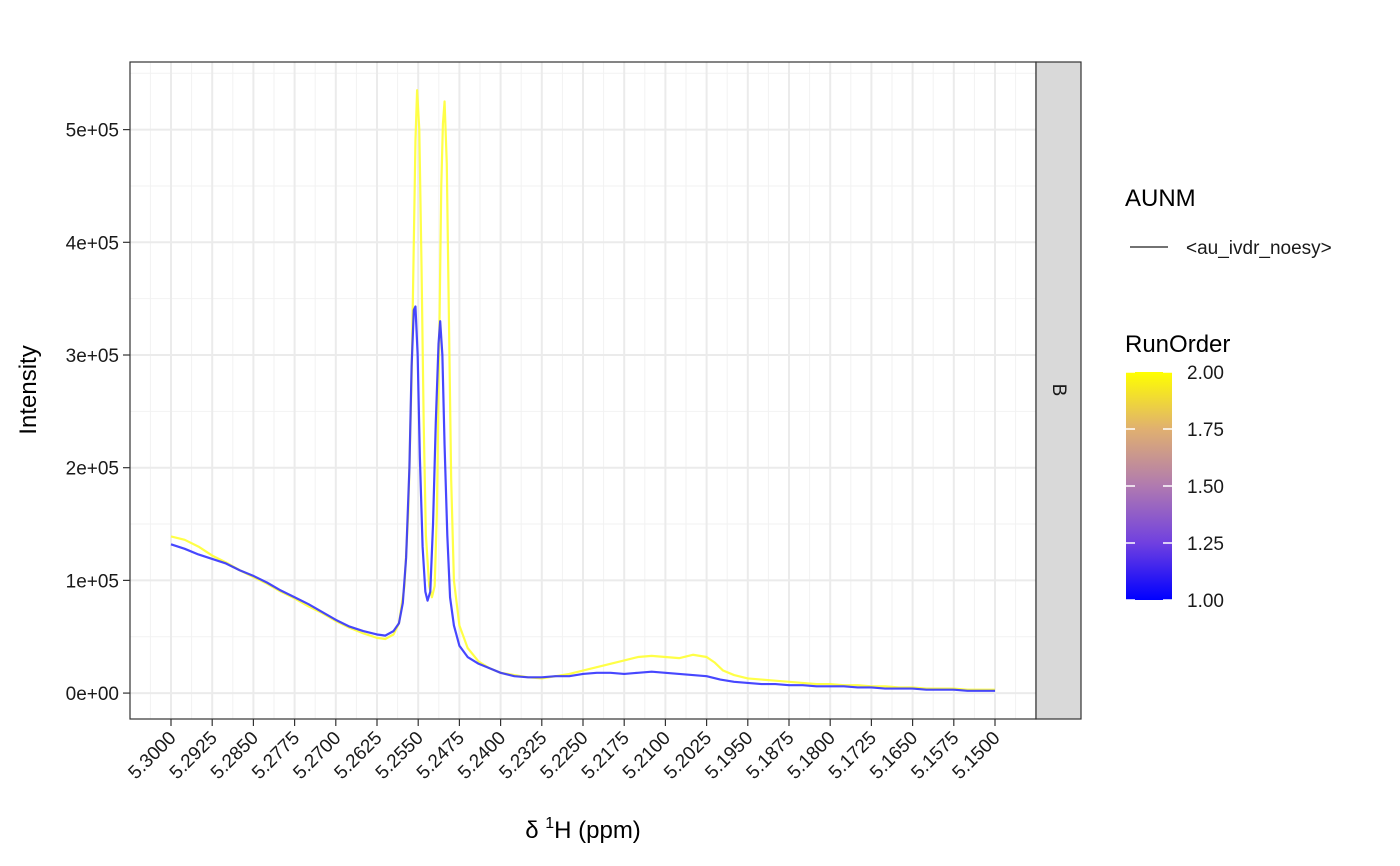 This screenshot has width=1400, height=866. What do you see at coordinates (92, 131) in the screenshot?
I see `y-tick-label: 5e+05` at bounding box center [92, 131].